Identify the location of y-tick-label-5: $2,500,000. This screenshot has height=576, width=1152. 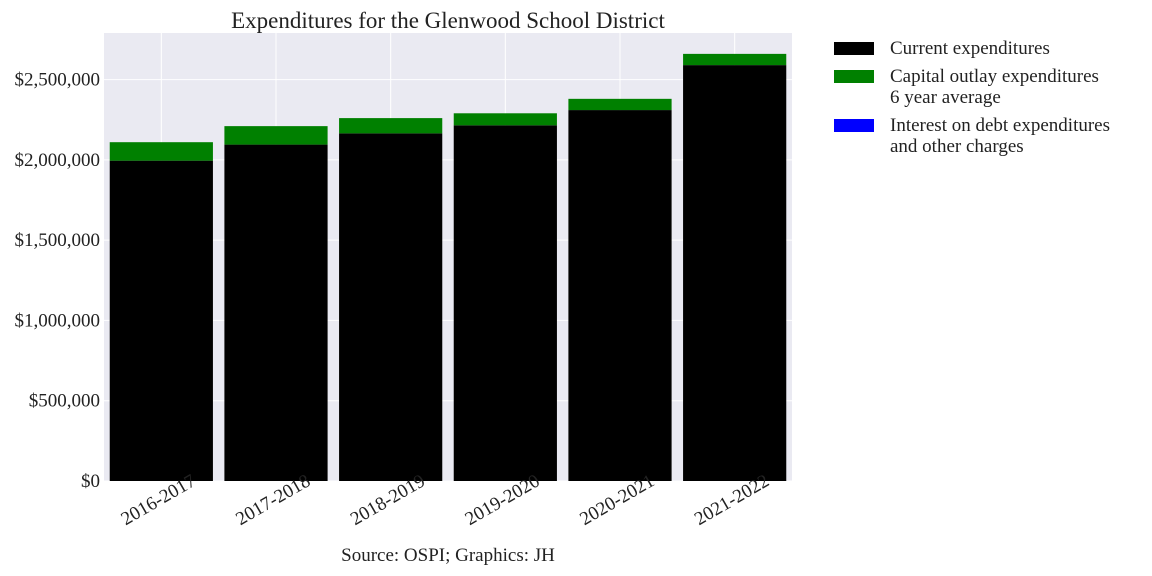
(58, 80).